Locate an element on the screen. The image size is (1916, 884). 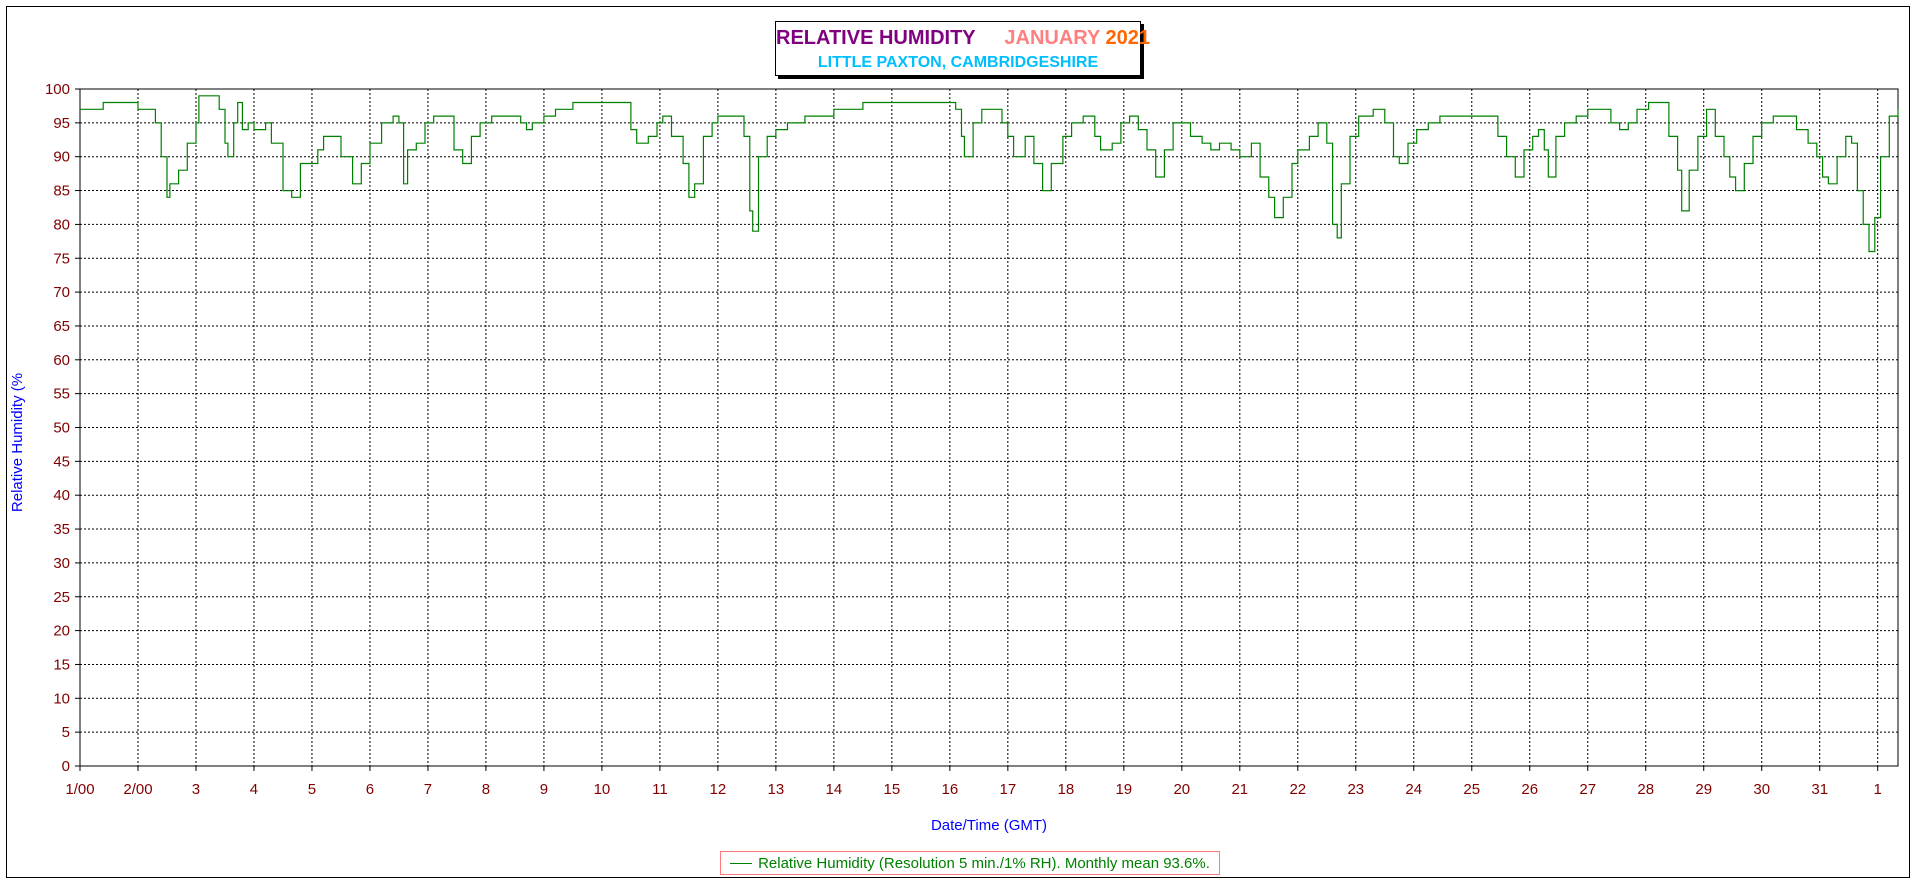
x-tick-label: 24 is located at coordinates (1413, 789).